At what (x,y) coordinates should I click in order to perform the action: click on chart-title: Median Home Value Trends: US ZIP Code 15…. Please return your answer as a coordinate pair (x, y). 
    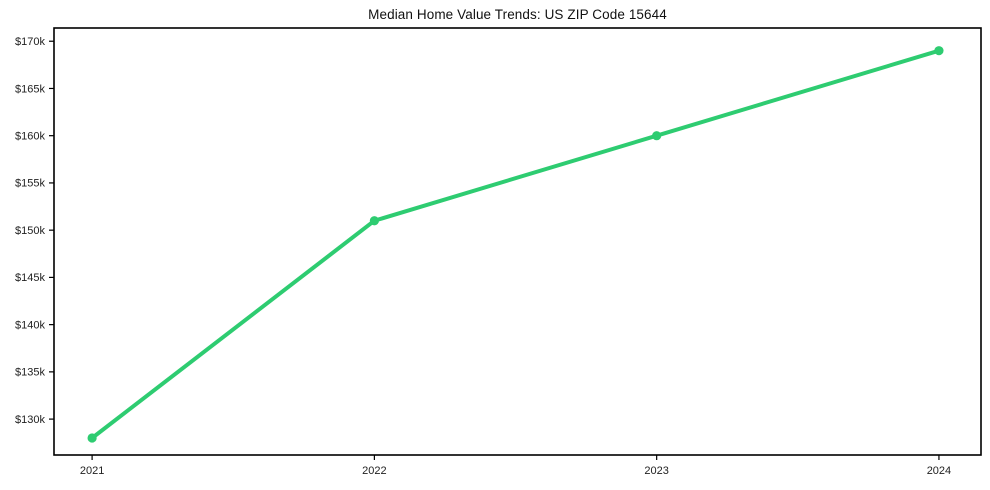
    Looking at the image, I should click on (517, 14).